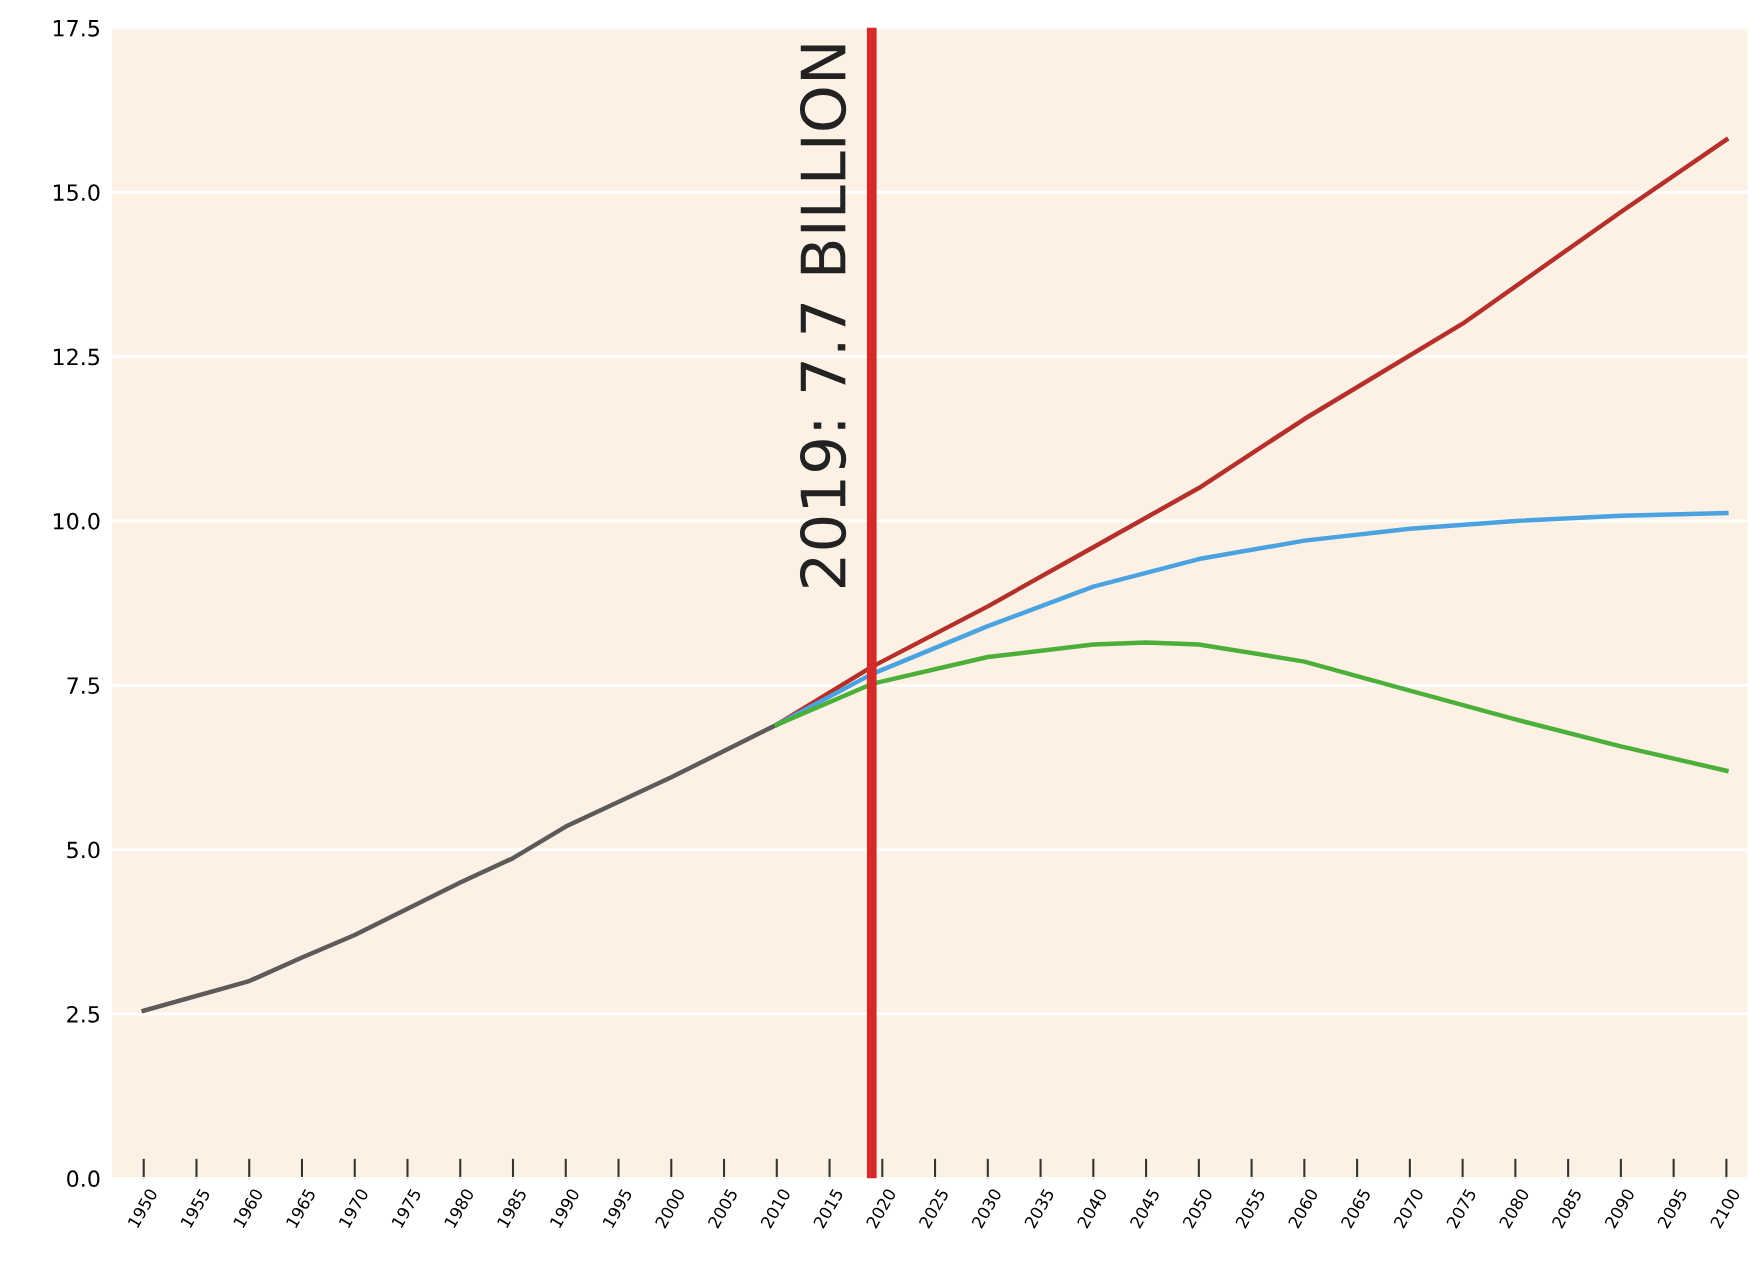 Image resolution: width=1751 pixels, height=1267 pixels. What do you see at coordinates (76, 521) in the screenshot?
I see `y-tick-label: 10.0` at bounding box center [76, 521].